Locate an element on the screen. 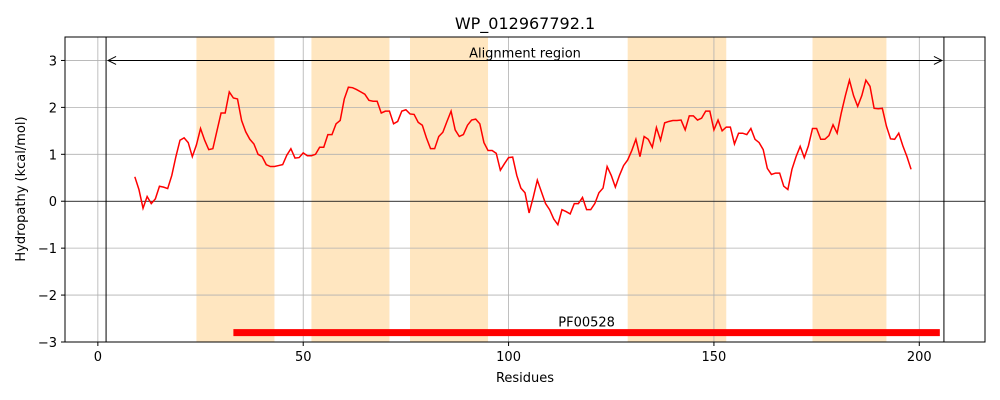 This screenshot has height=400, width=1000. chart-title: WP_012967792.1 is located at coordinates (525, 24).